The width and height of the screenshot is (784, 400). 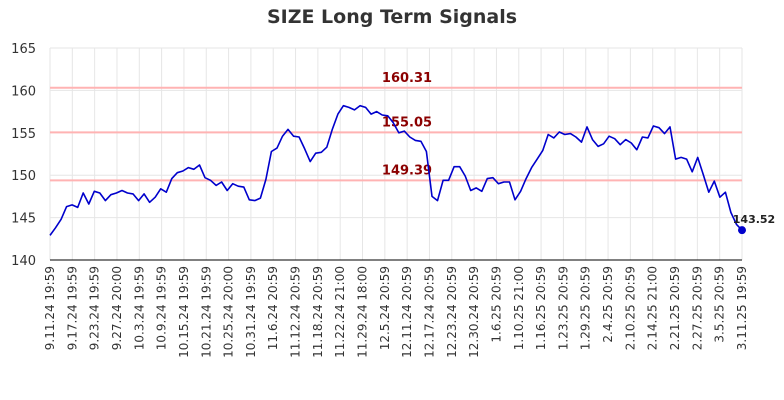 I want to click on x-tick-label: 10.15.24 19:59, so click(x=184, y=312).